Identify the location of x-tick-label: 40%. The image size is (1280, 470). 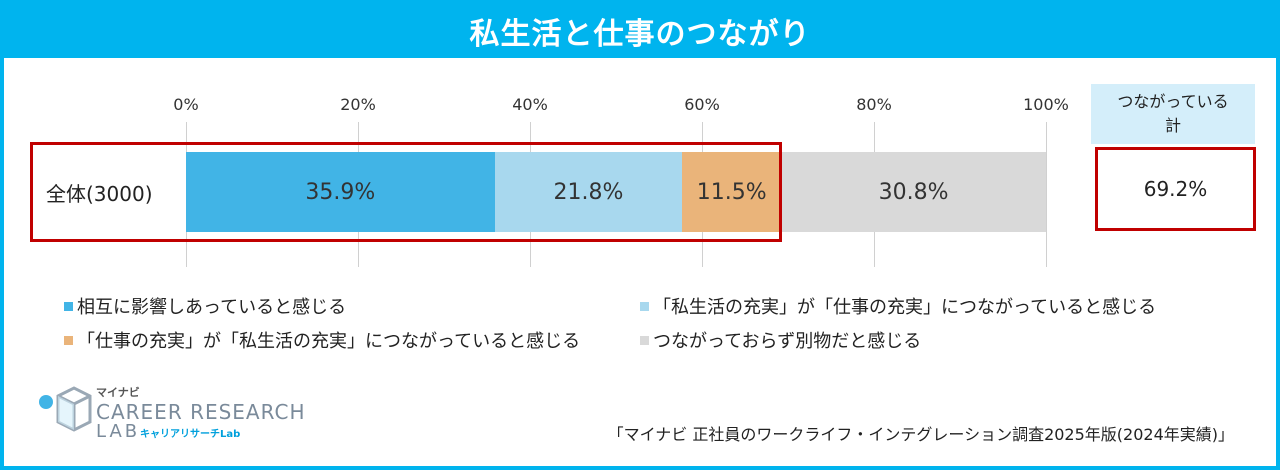
(530, 104).